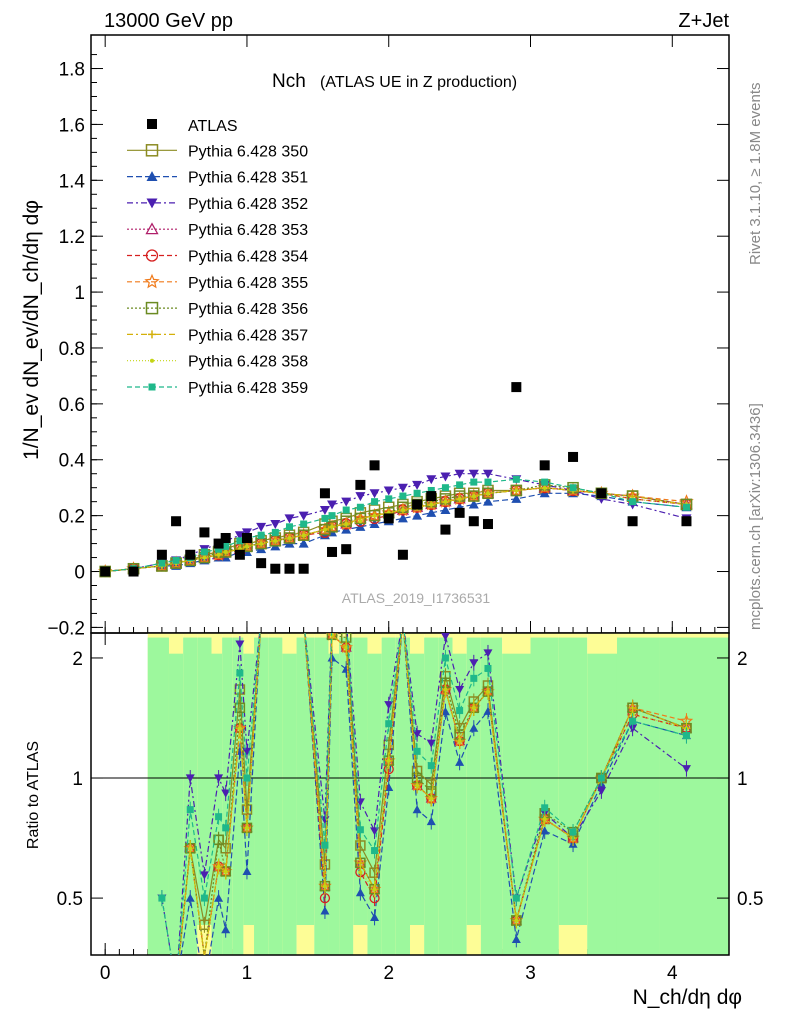 The height and width of the screenshot is (1024, 786). I want to click on side-label-rivet: Rivet 3.1.10, ≥ 1.8M events, so click(755, 174).